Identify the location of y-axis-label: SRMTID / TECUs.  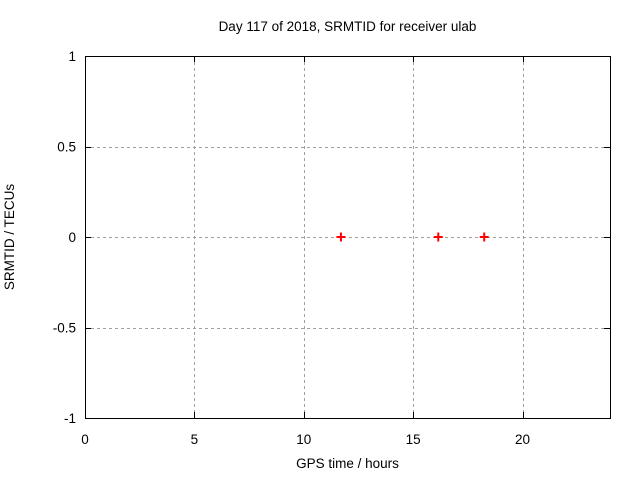
(9, 237).